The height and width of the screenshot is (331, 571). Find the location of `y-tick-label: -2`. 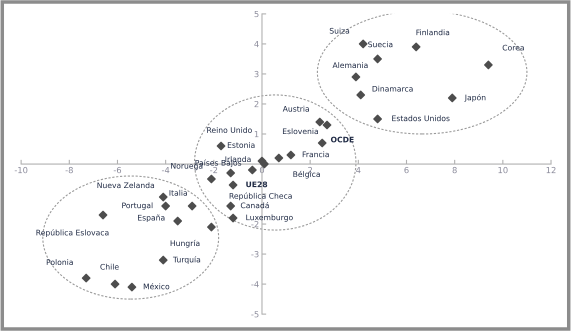

y-tick-label: -2 is located at coordinates (254, 224).